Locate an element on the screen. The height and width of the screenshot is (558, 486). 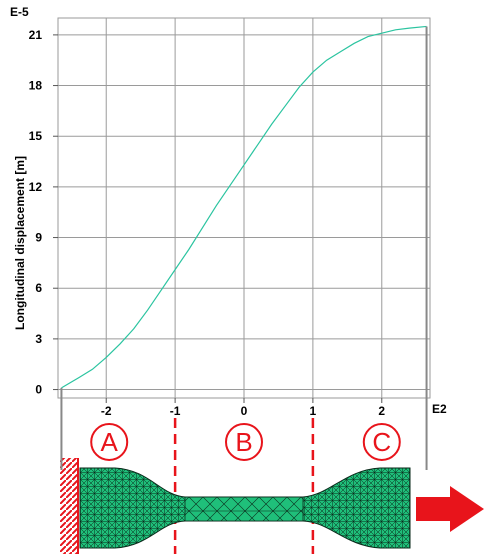
region-label: B is located at coordinates (243, 442).